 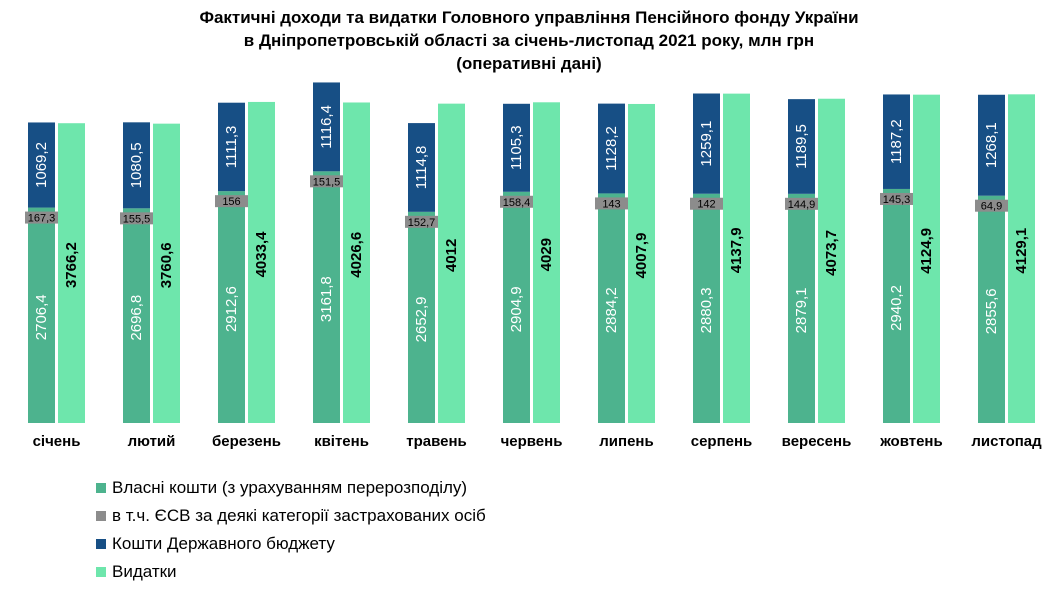 I want to click on data-label-expenses: 4012, so click(x=451, y=255).